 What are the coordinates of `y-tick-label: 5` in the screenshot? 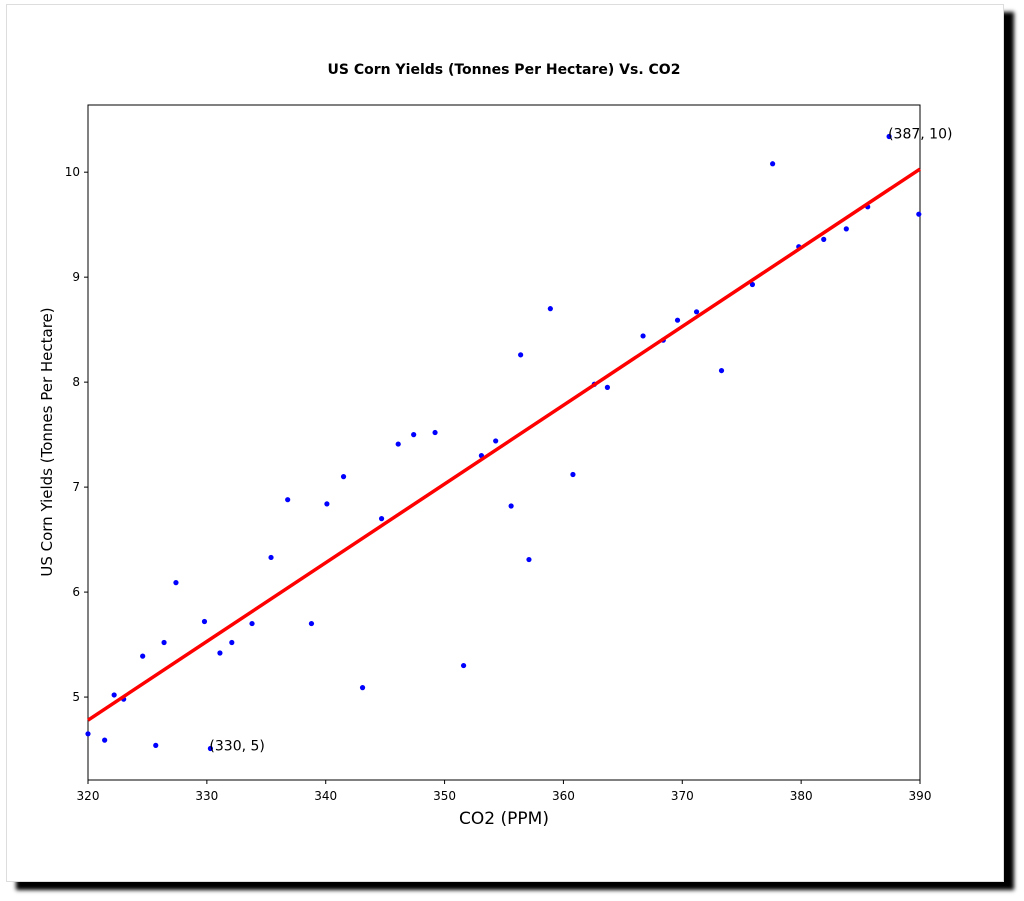 It's located at (76, 697).